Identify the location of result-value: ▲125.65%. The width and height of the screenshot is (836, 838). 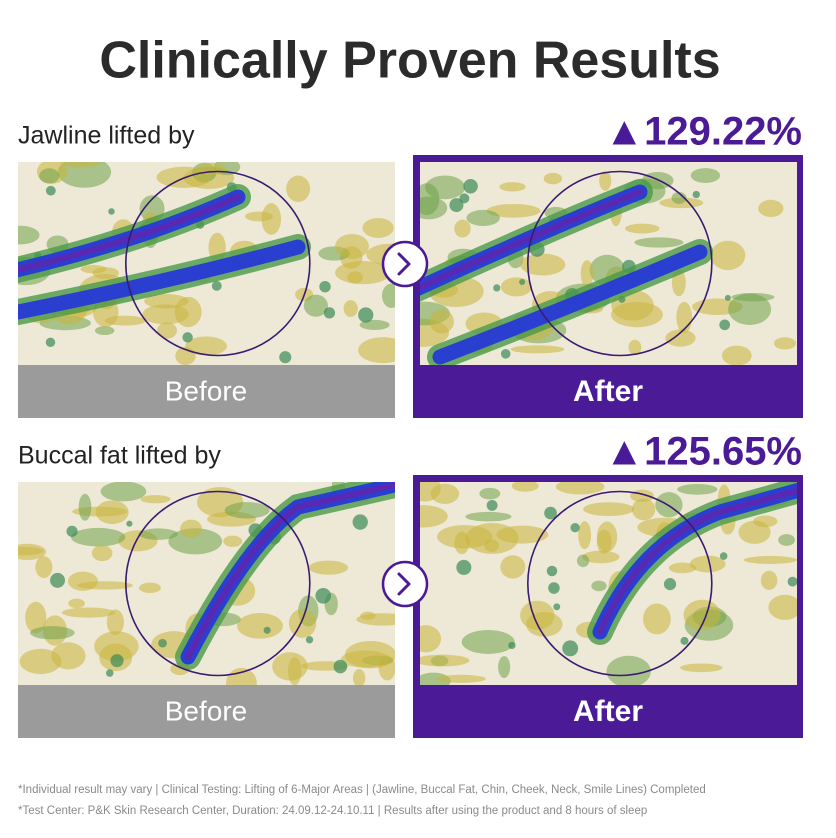
(704, 452).